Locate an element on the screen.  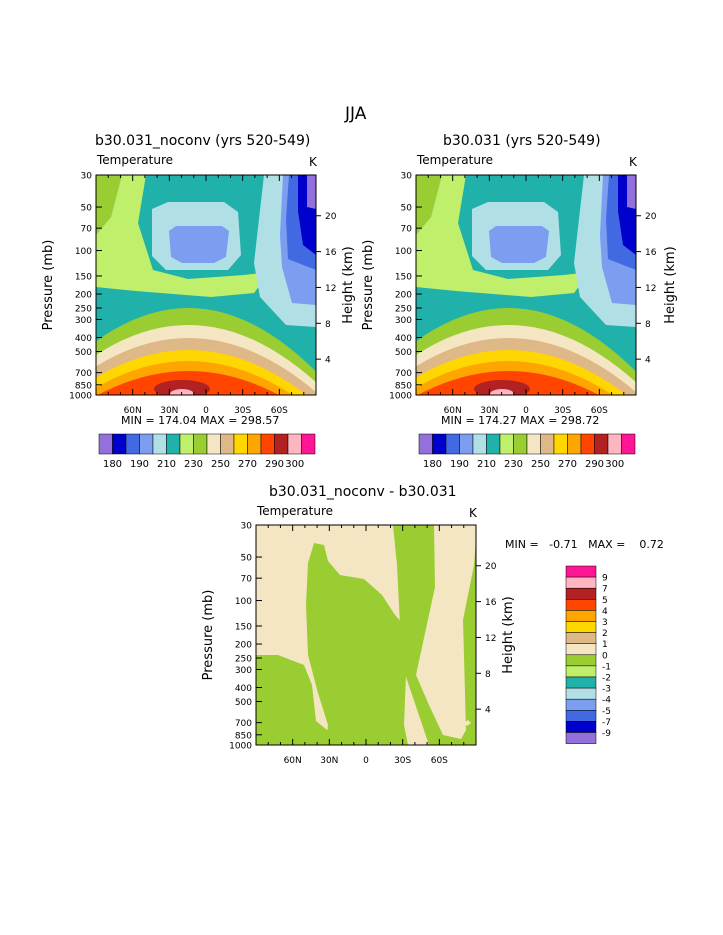
diff-region-neg-mid is located at coordinates (359, 644).